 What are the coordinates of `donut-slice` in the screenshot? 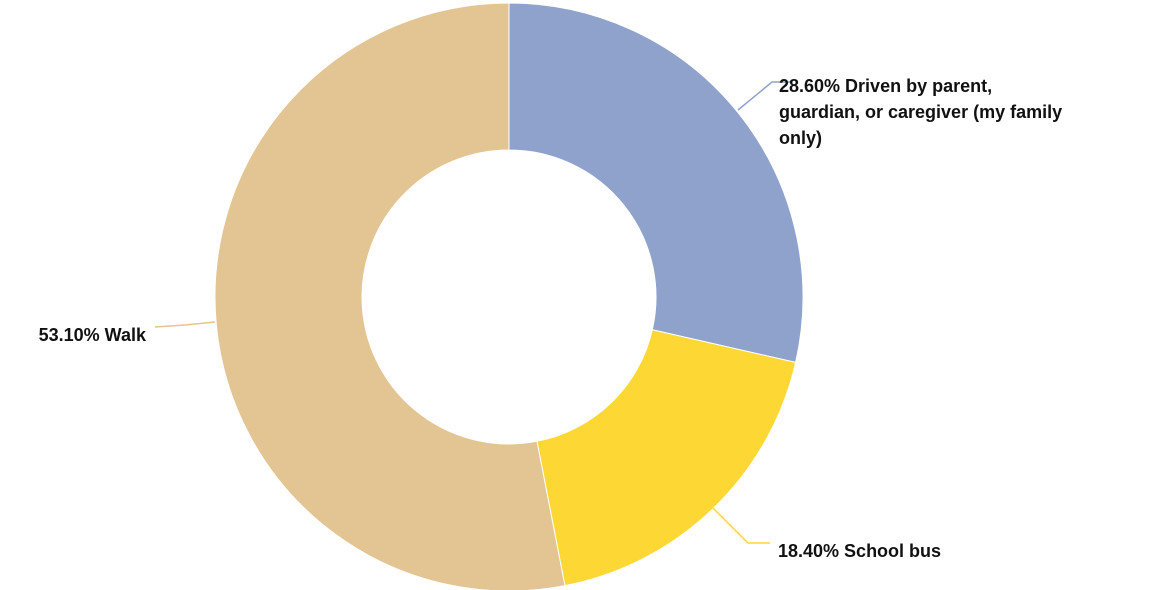 It's located at (666, 458).